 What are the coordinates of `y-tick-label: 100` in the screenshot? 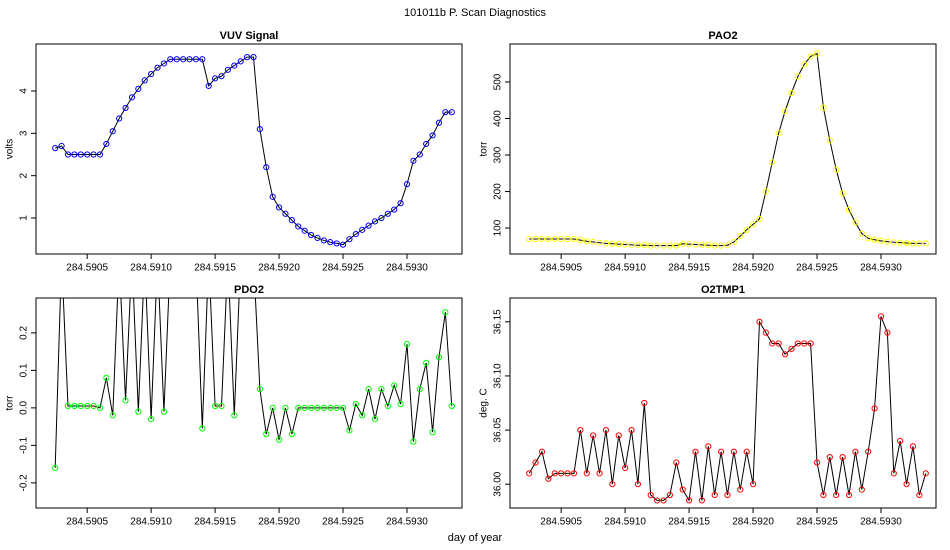 It's located at (498, 227).